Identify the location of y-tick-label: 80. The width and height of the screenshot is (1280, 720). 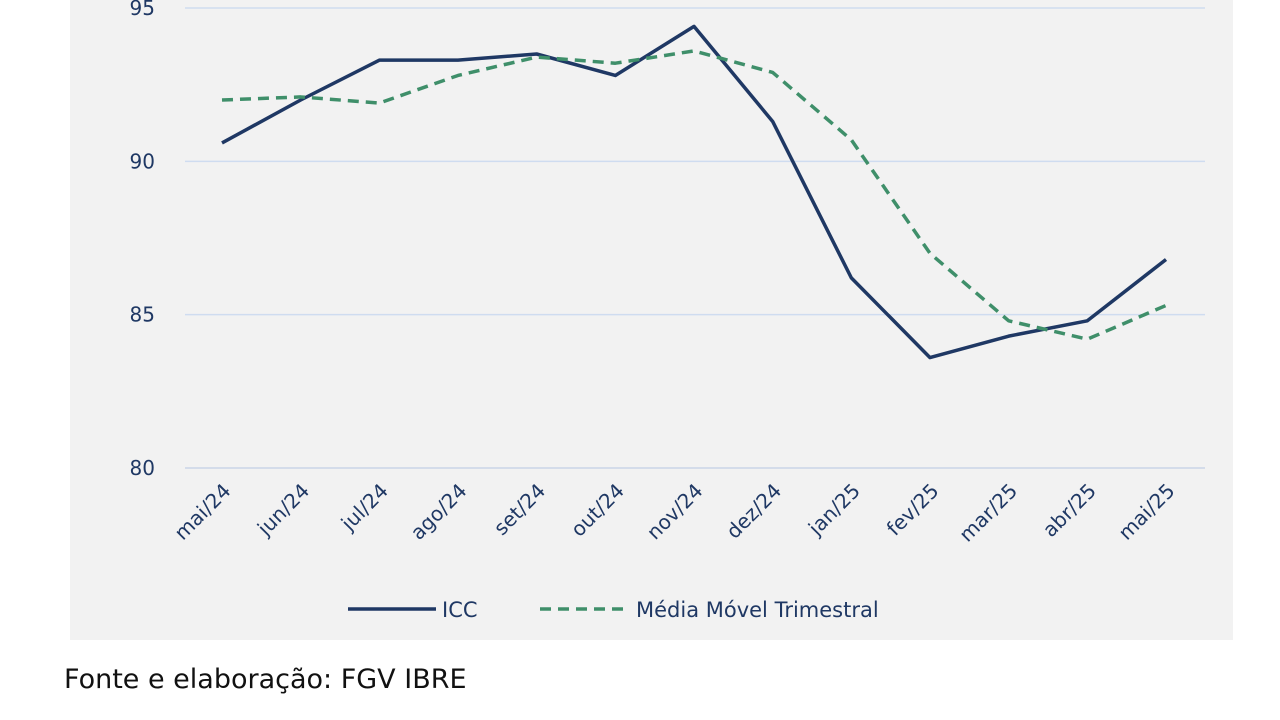
(142, 468).